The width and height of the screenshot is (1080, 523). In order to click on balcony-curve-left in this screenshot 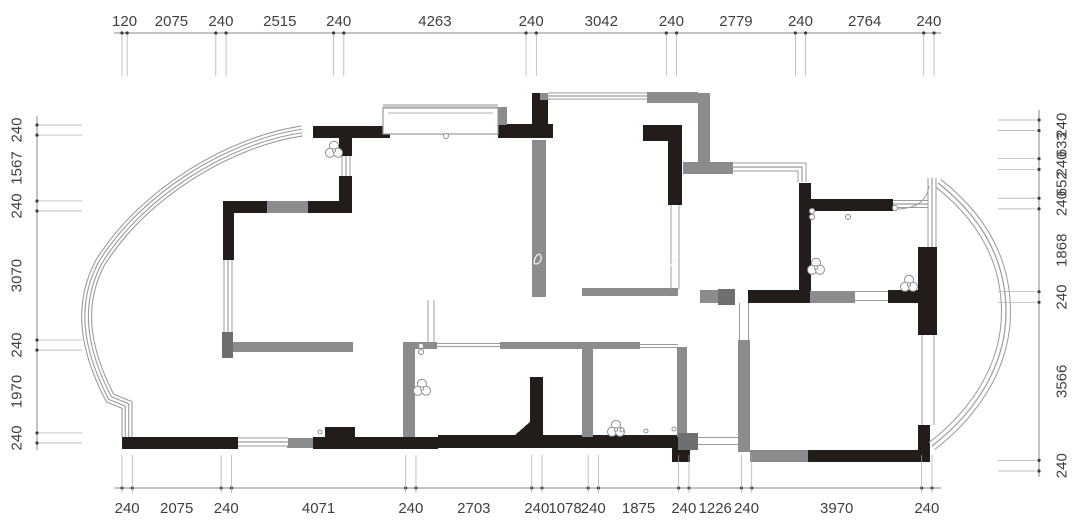, I will do `click(194, 283)`.